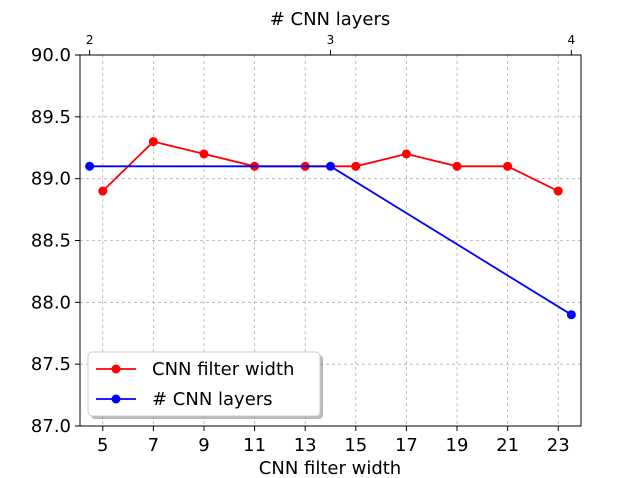 The height and width of the screenshot is (478, 632). Describe the element at coordinates (212, 399) in the screenshot. I see `legend-label: # CNN layers` at that location.